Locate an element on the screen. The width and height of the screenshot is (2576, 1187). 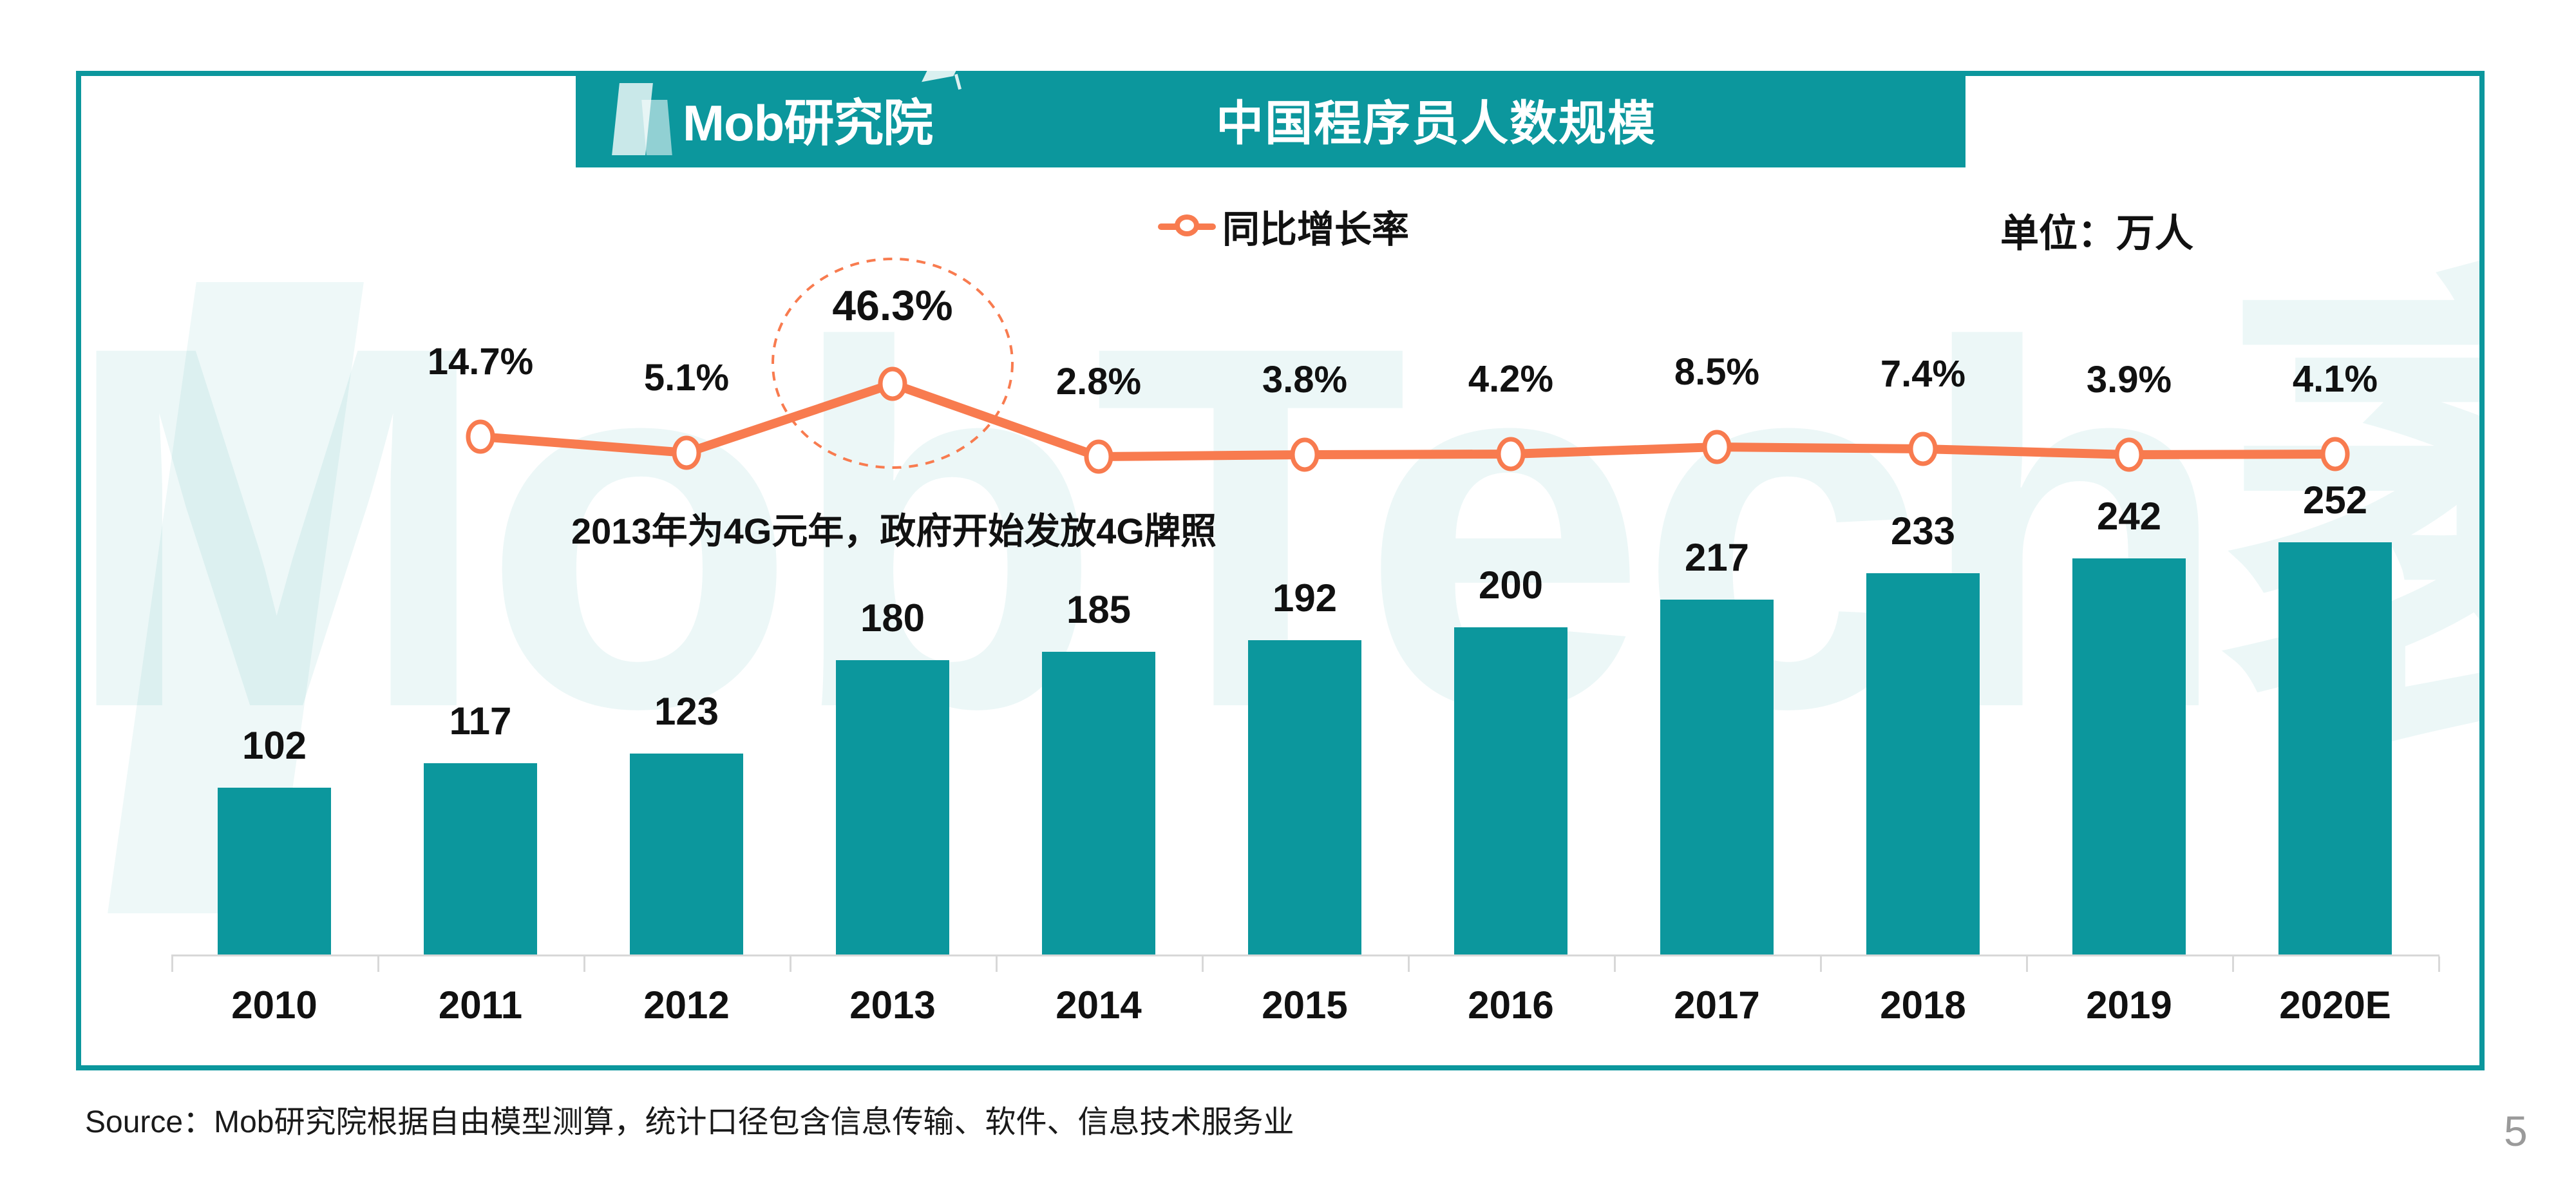
logo-text: Mob研究院 is located at coordinates (808, 123).